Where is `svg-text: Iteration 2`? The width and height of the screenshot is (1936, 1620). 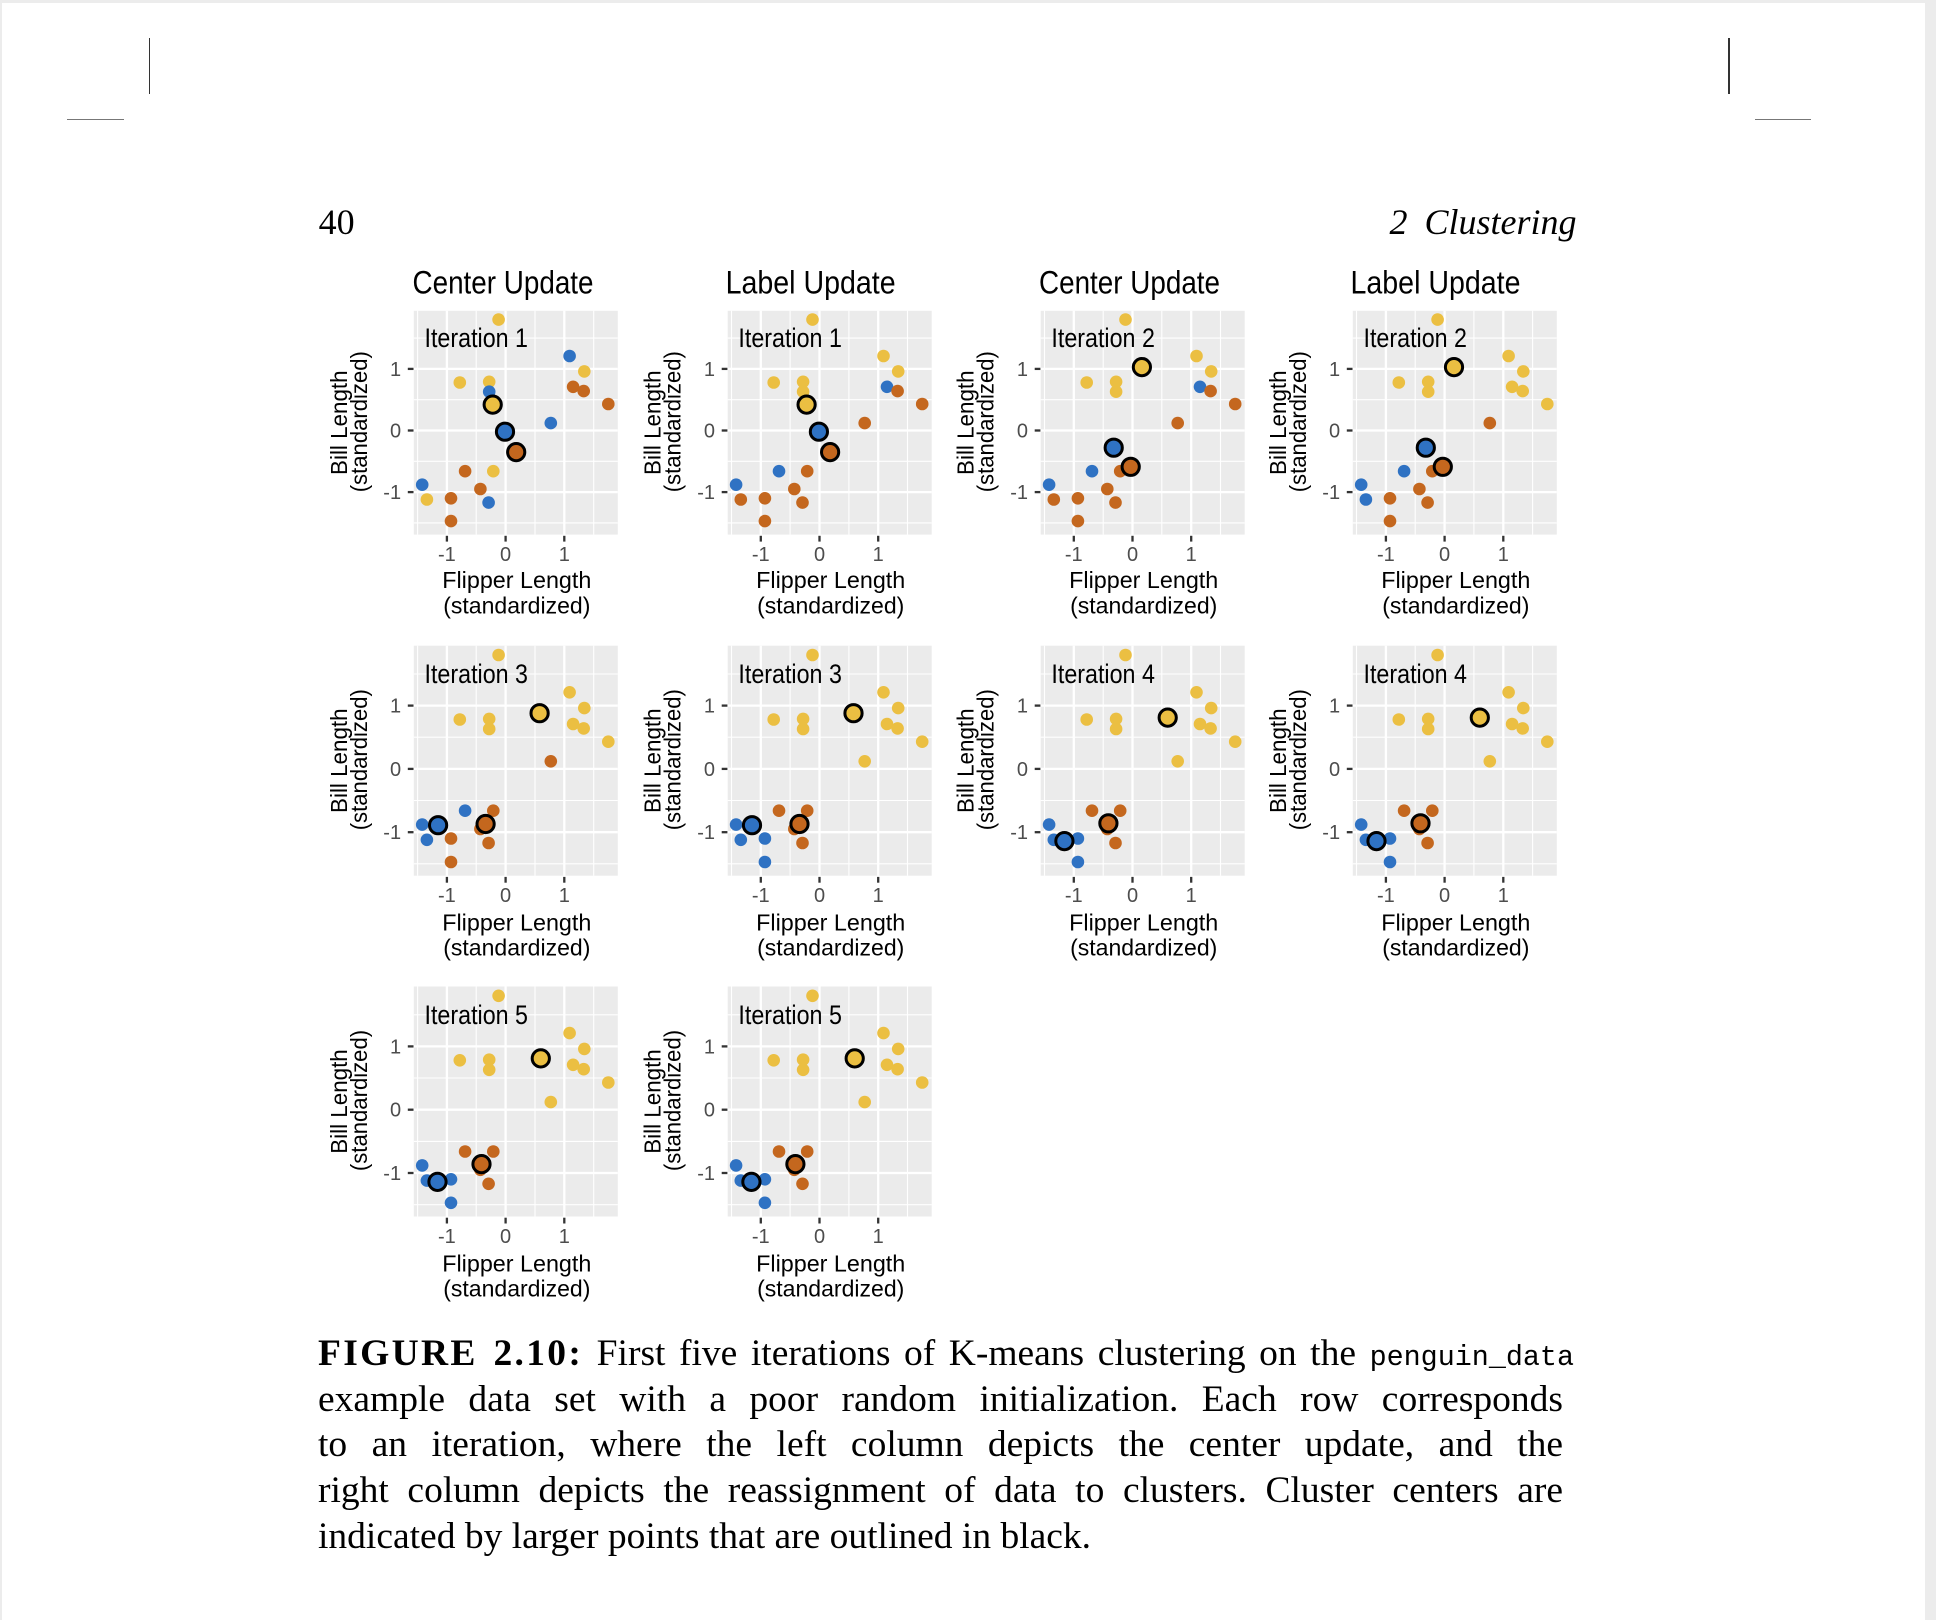 svg-text: Iteration 2 is located at coordinates (1416, 338).